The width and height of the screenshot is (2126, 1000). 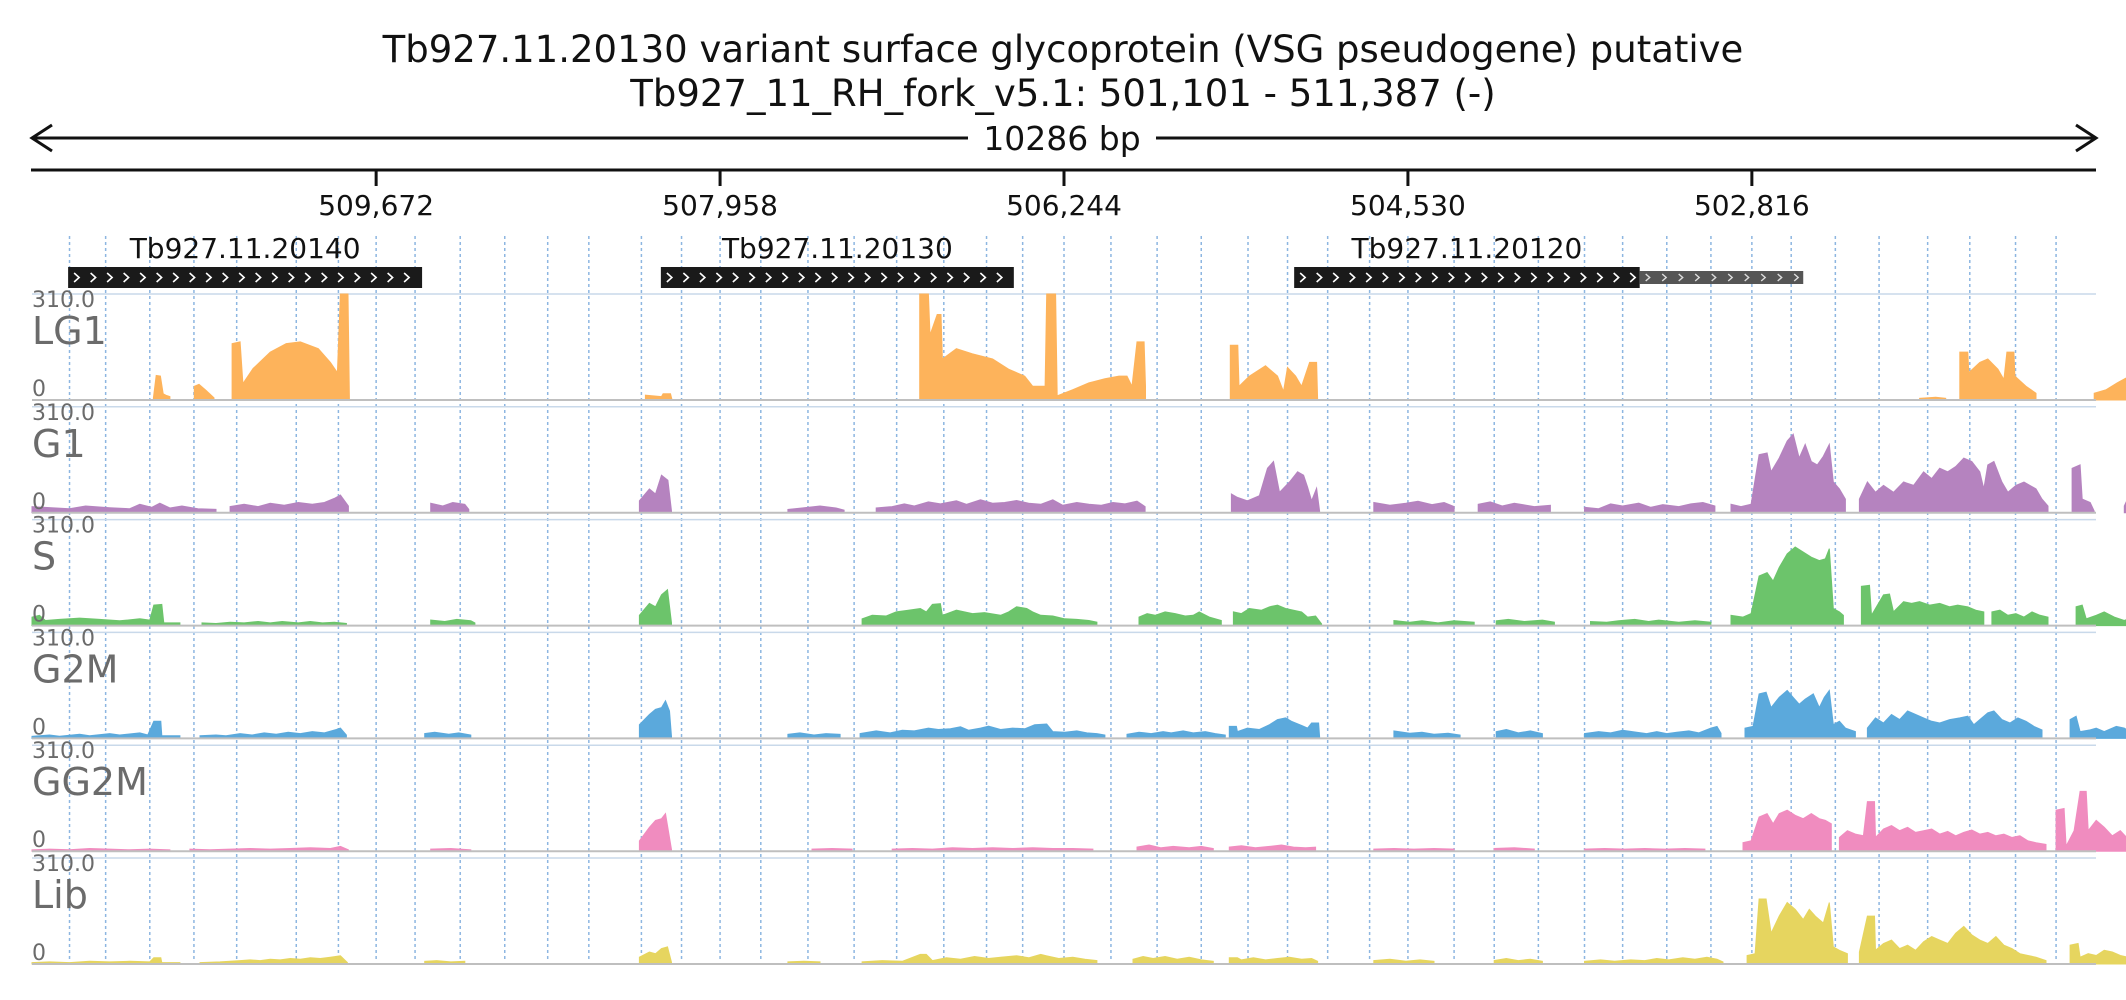 What do you see at coordinates (1078, 796) in the screenshot?
I see `track-gg2m: 310.0 0 GG2M` at bounding box center [1078, 796].